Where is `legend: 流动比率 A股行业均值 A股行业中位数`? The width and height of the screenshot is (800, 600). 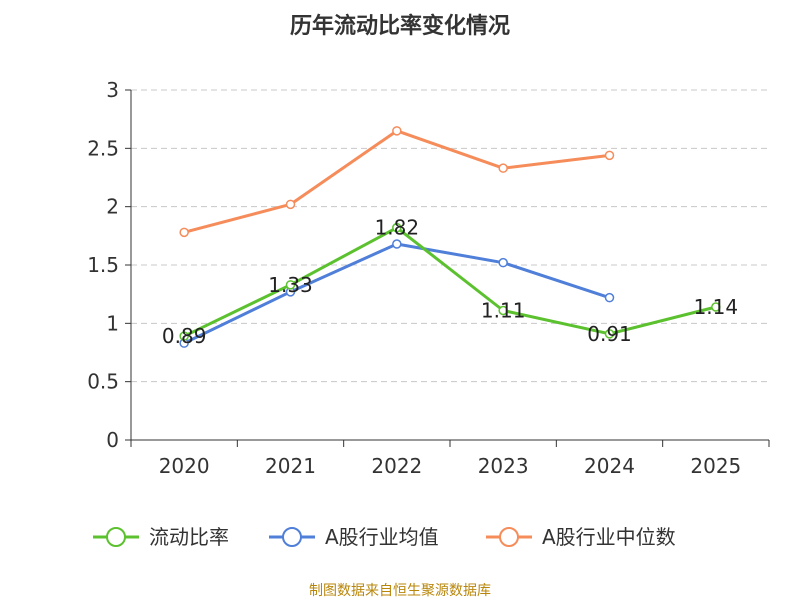 legend: 流动比率 A股行业均值 A股行业中位数 is located at coordinates (384, 537).